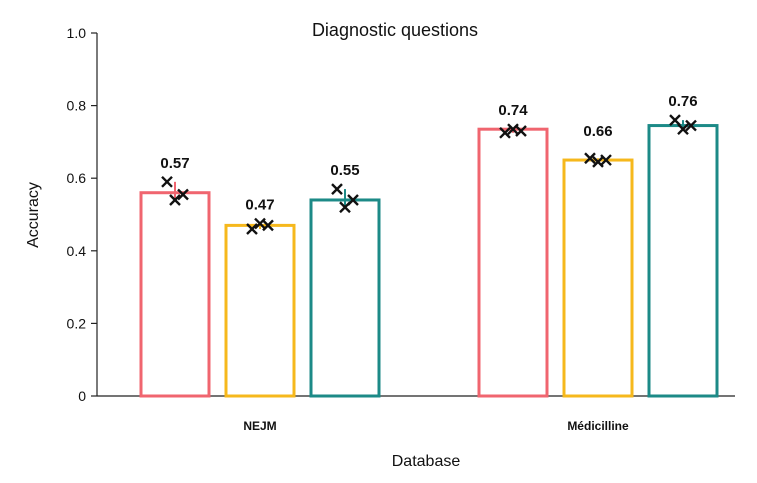 This screenshot has height=483, width=757. What do you see at coordinates (77, 251) in the screenshot?
I see `y-tick-label: 0.4` at bounding box center [77, 251].